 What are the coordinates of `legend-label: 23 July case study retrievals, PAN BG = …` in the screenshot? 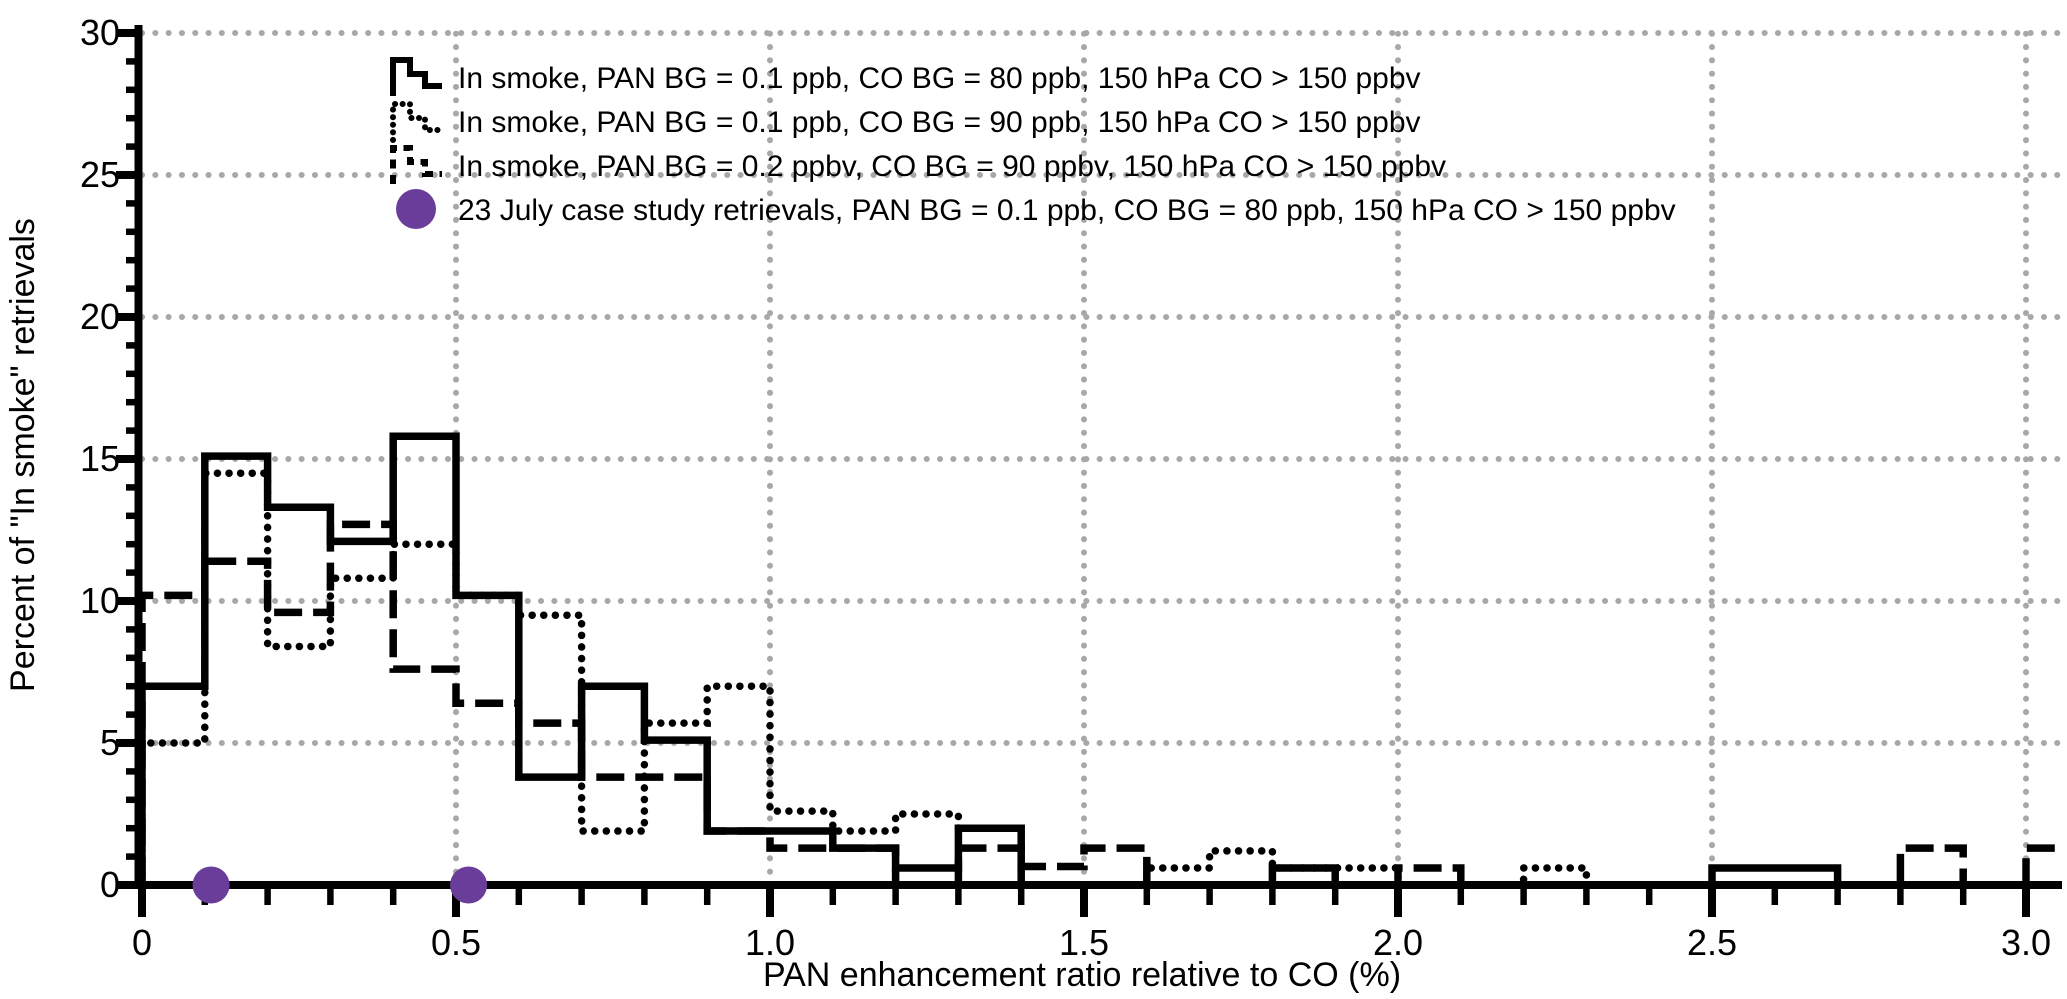 It's located at (1067, 210).